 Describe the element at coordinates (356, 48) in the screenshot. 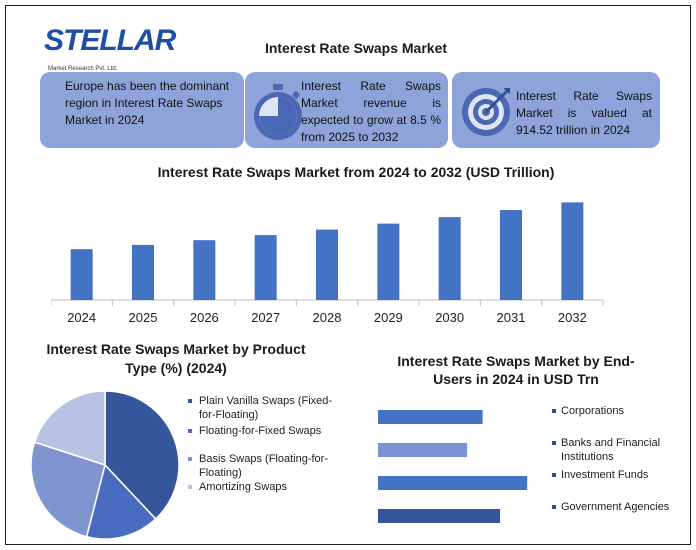

I see `page-title: Interest Rate Swaps Market` at that location.